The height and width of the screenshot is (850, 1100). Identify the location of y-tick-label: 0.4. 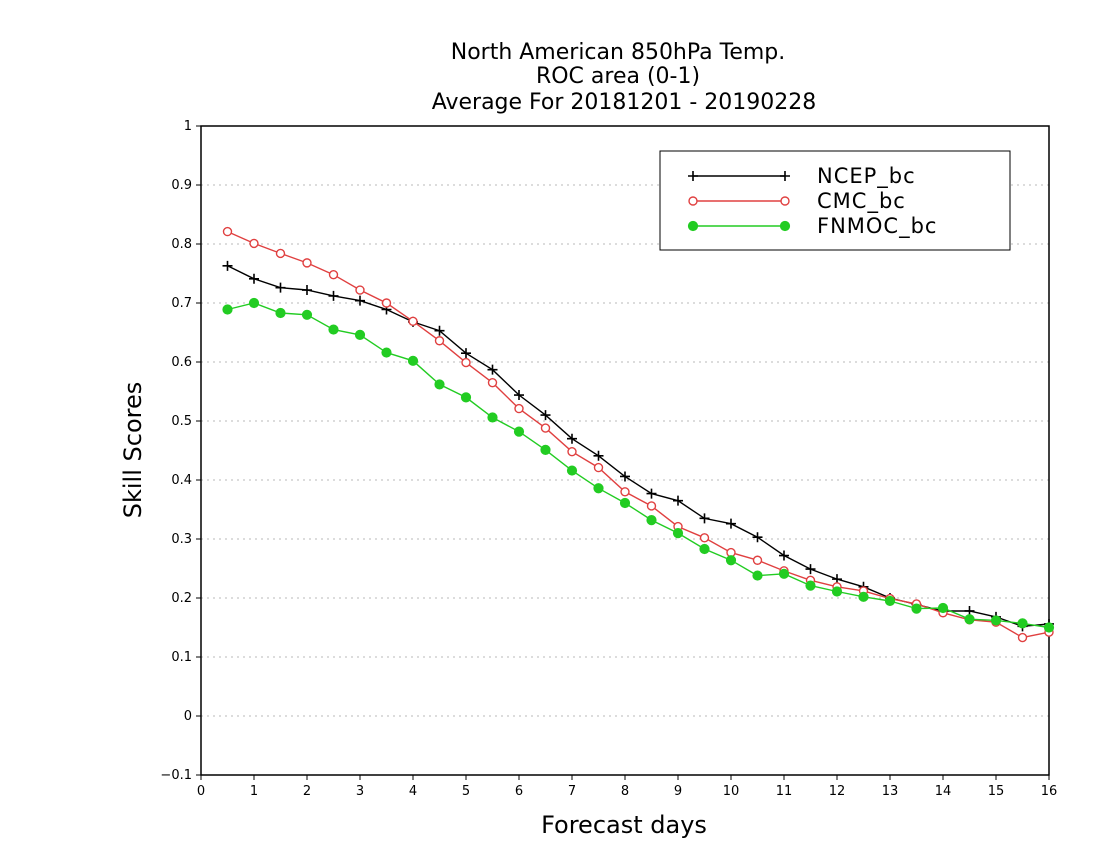
(181, 480).